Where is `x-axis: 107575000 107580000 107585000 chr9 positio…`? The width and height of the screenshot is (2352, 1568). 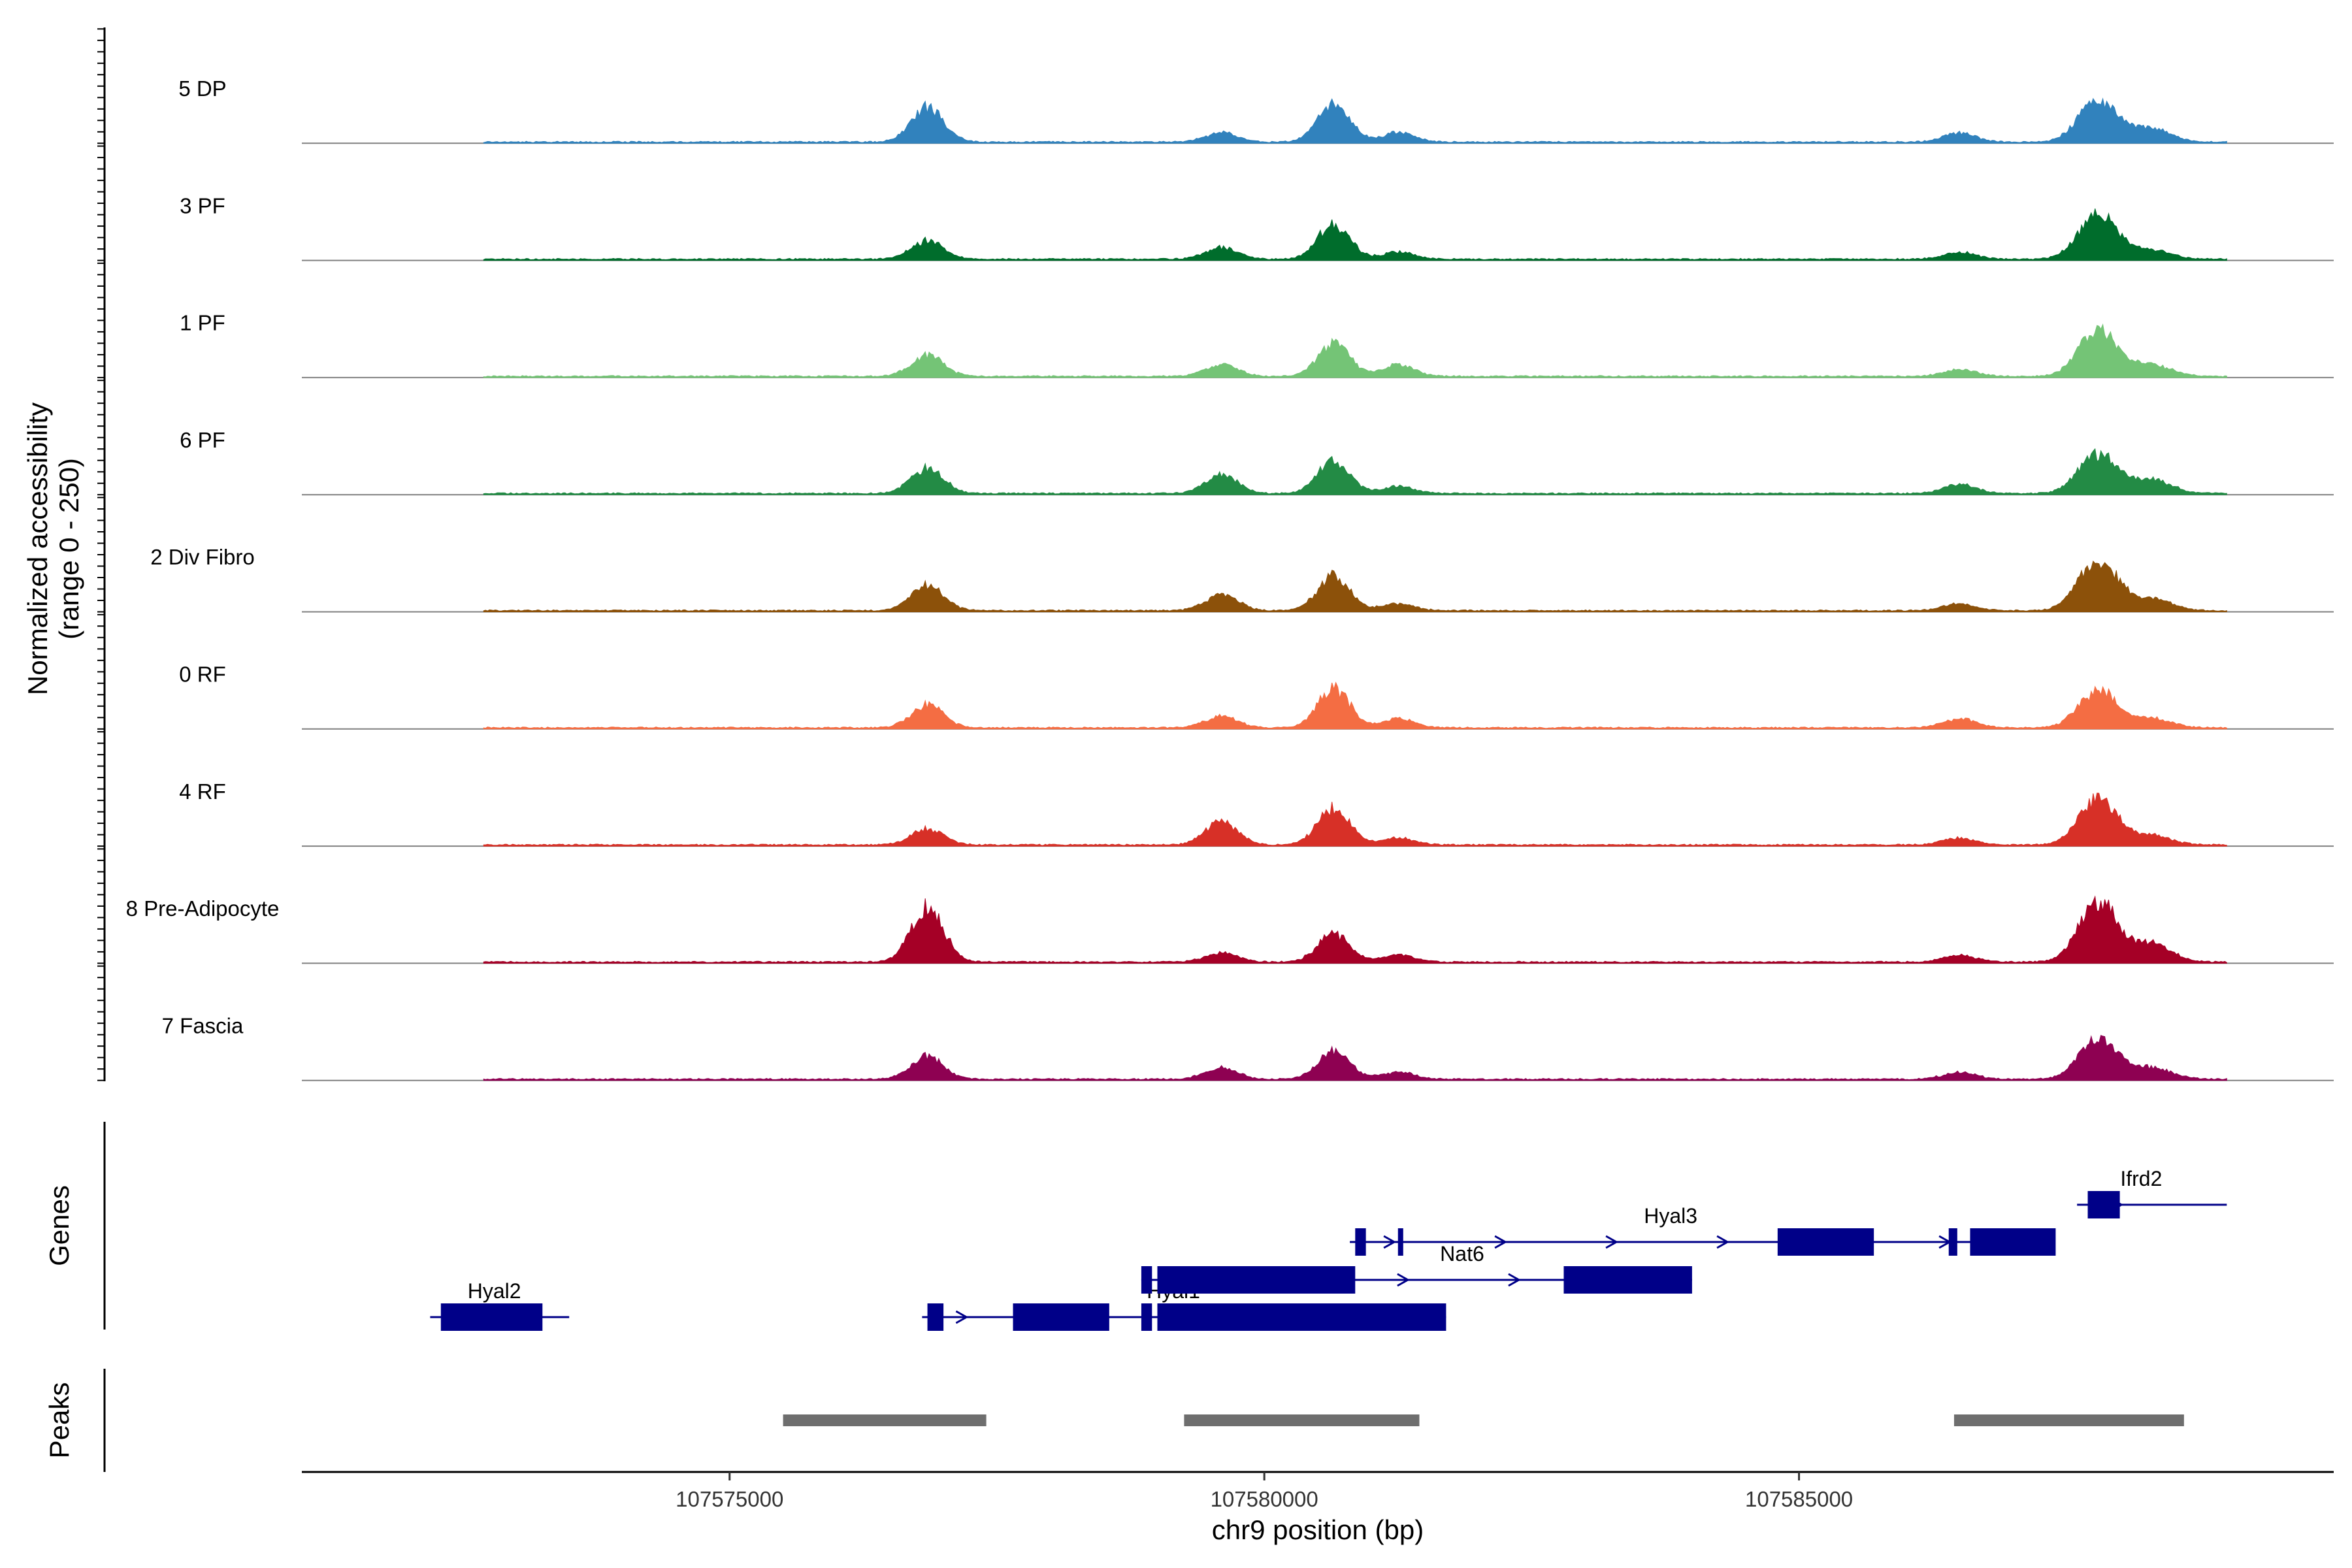 x-axis: 107575000 107580000 107585000 chr9 positio… is located at coordinates (1318, 1508).